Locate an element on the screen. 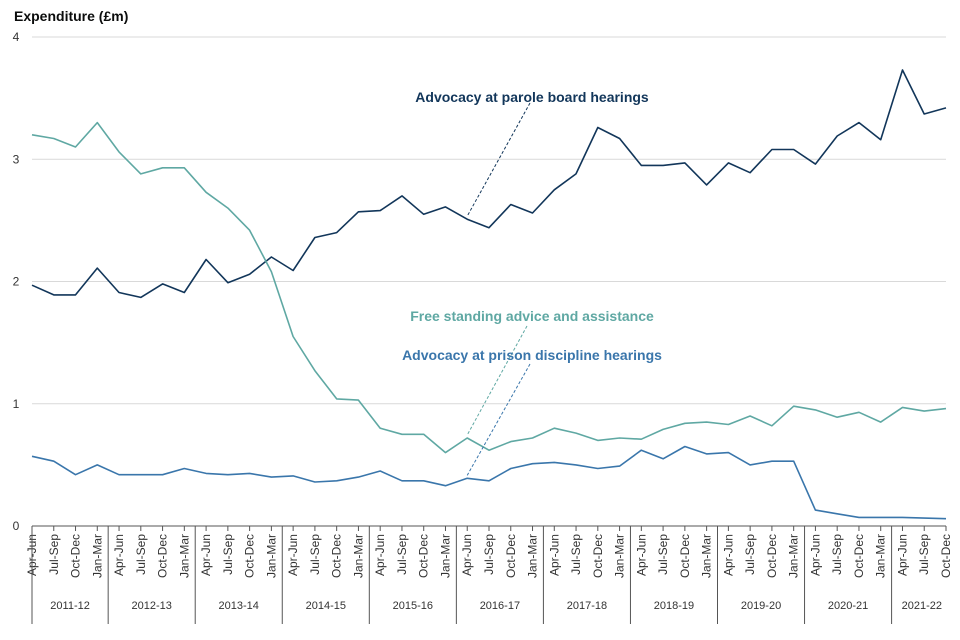 The height and width of the screenshot is (640, 960). annotation-label: Advocacy at parole board hearings is located at coordinates (532, 97).